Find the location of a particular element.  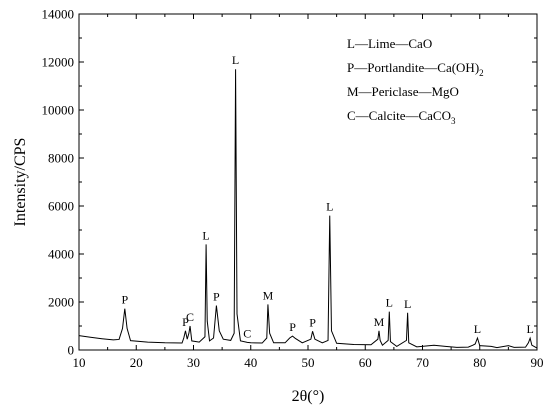

y-tick-label: 8000 is located at coordinates (61, 158).